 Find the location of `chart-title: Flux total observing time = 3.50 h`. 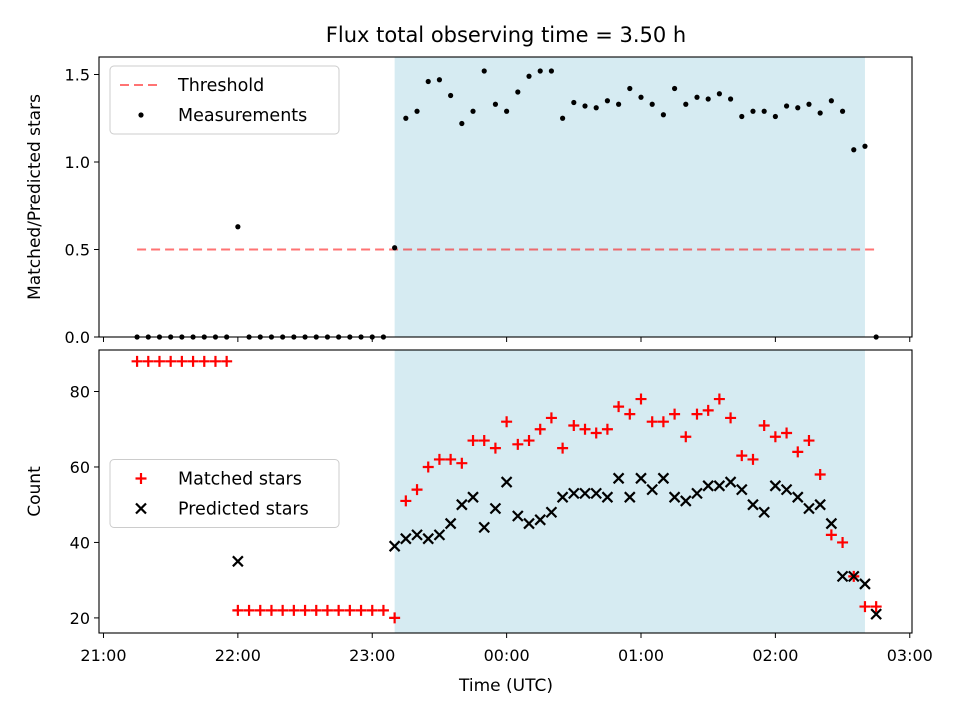

chart-title: Flux total observing time = 3.50 h is located at coordinates (506, 35).